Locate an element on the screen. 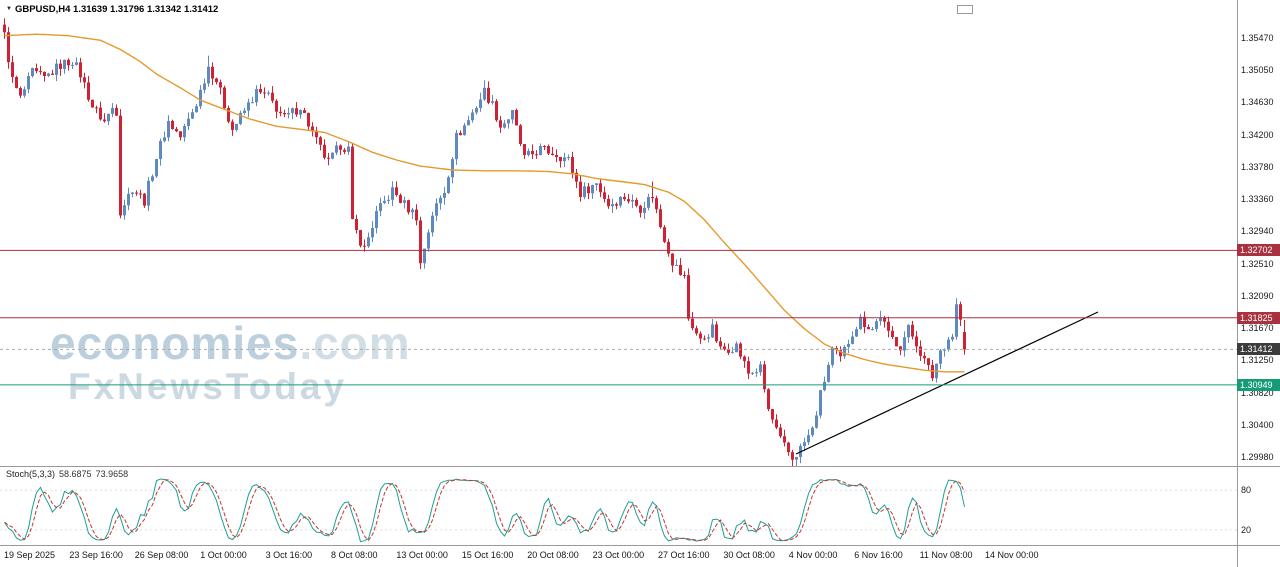  price-axis-label: 1.35050 is located at coordinates (1257, 70).